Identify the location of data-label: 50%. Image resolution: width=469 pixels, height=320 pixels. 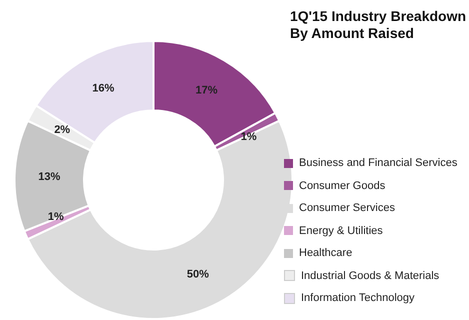
(198, 274).